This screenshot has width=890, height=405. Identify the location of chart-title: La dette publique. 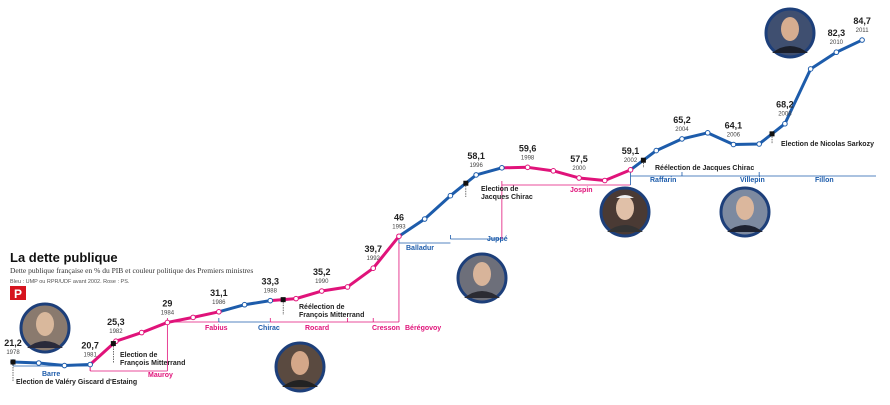
(64, 257).